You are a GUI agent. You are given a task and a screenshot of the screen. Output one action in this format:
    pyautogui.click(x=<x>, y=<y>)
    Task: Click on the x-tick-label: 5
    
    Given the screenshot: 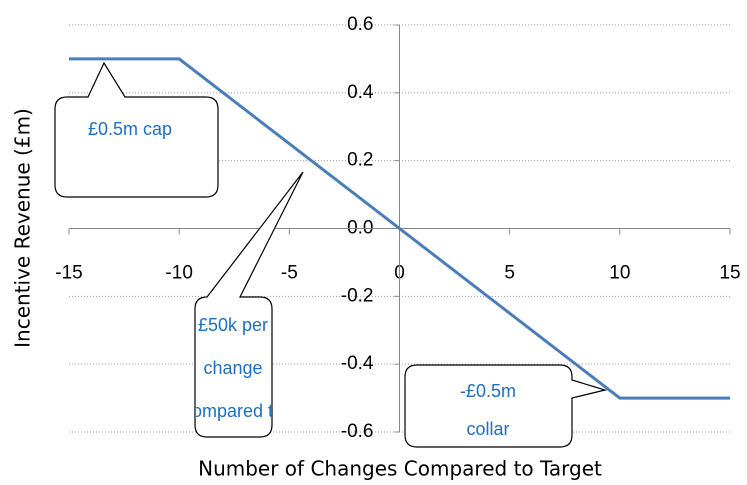 What is the action you would take?
    pyautogui.click(x=509, y=273)
    